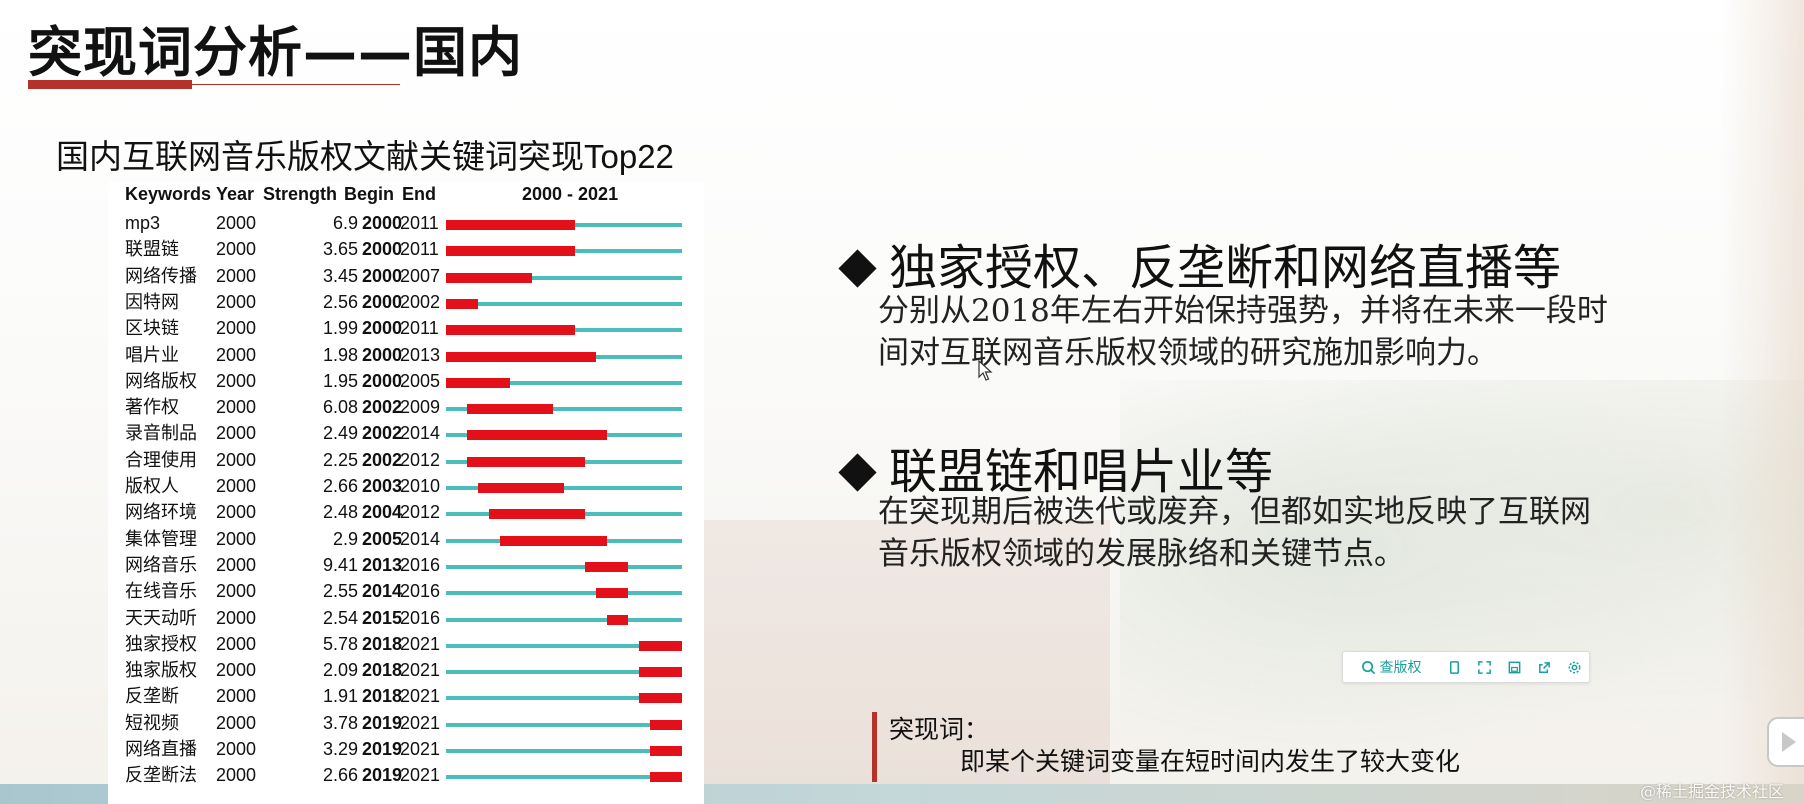 This screenshot has width=1804, height=804. I want to click on table-row: 版权人 2000 2.66 2003 2010, so click(406, 486).